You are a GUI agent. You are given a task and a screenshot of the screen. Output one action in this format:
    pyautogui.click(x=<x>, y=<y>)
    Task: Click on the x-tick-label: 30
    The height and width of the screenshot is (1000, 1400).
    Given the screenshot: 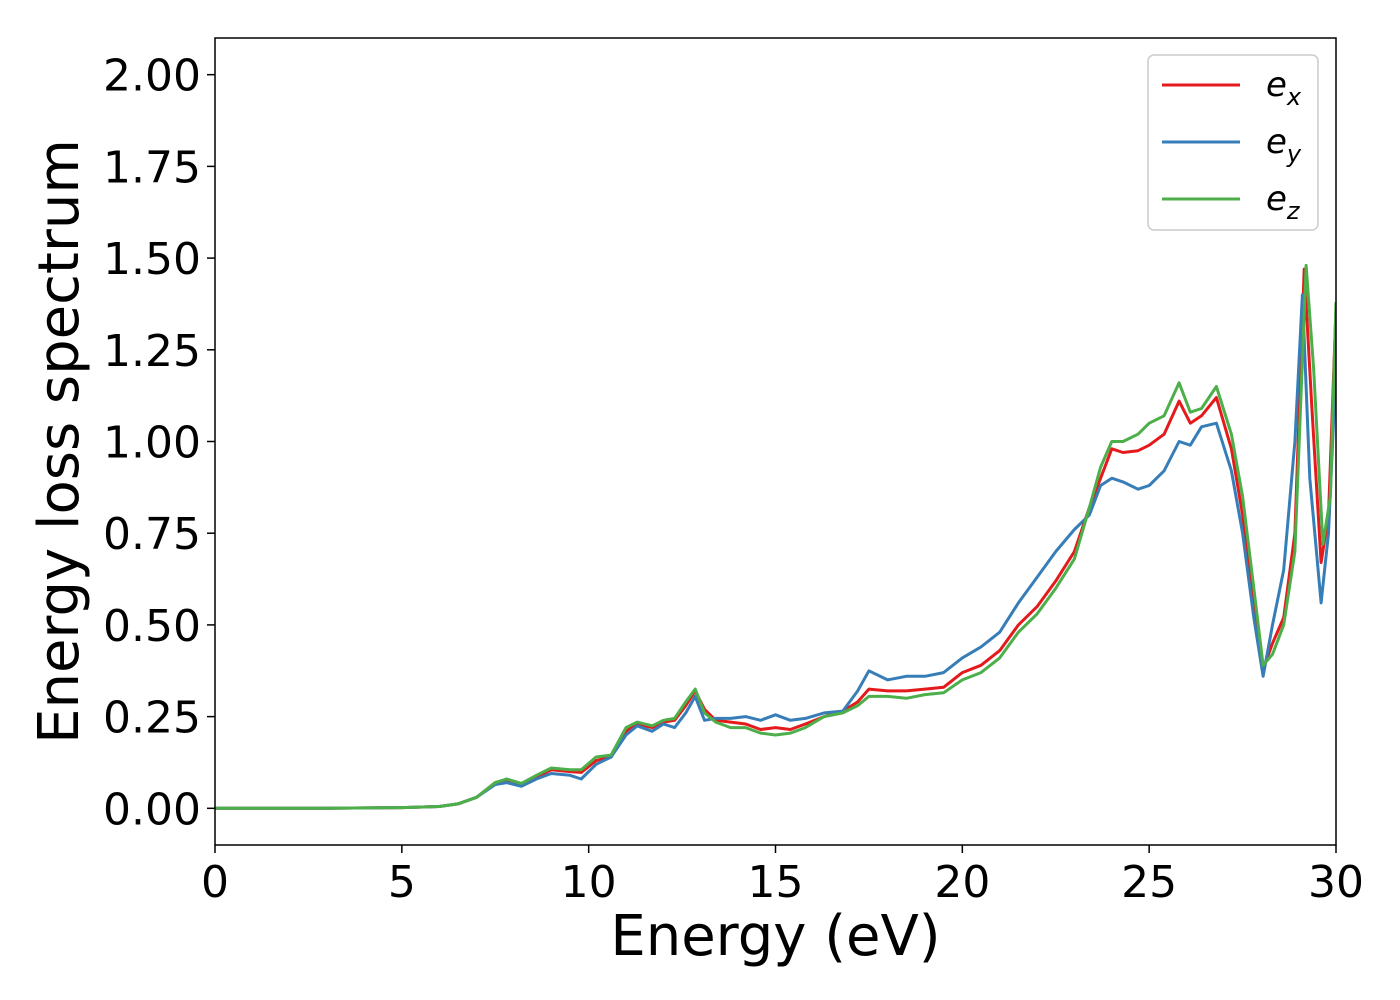 What is the action you would take?
    pyautogui.click(x=1336, y=882)
    